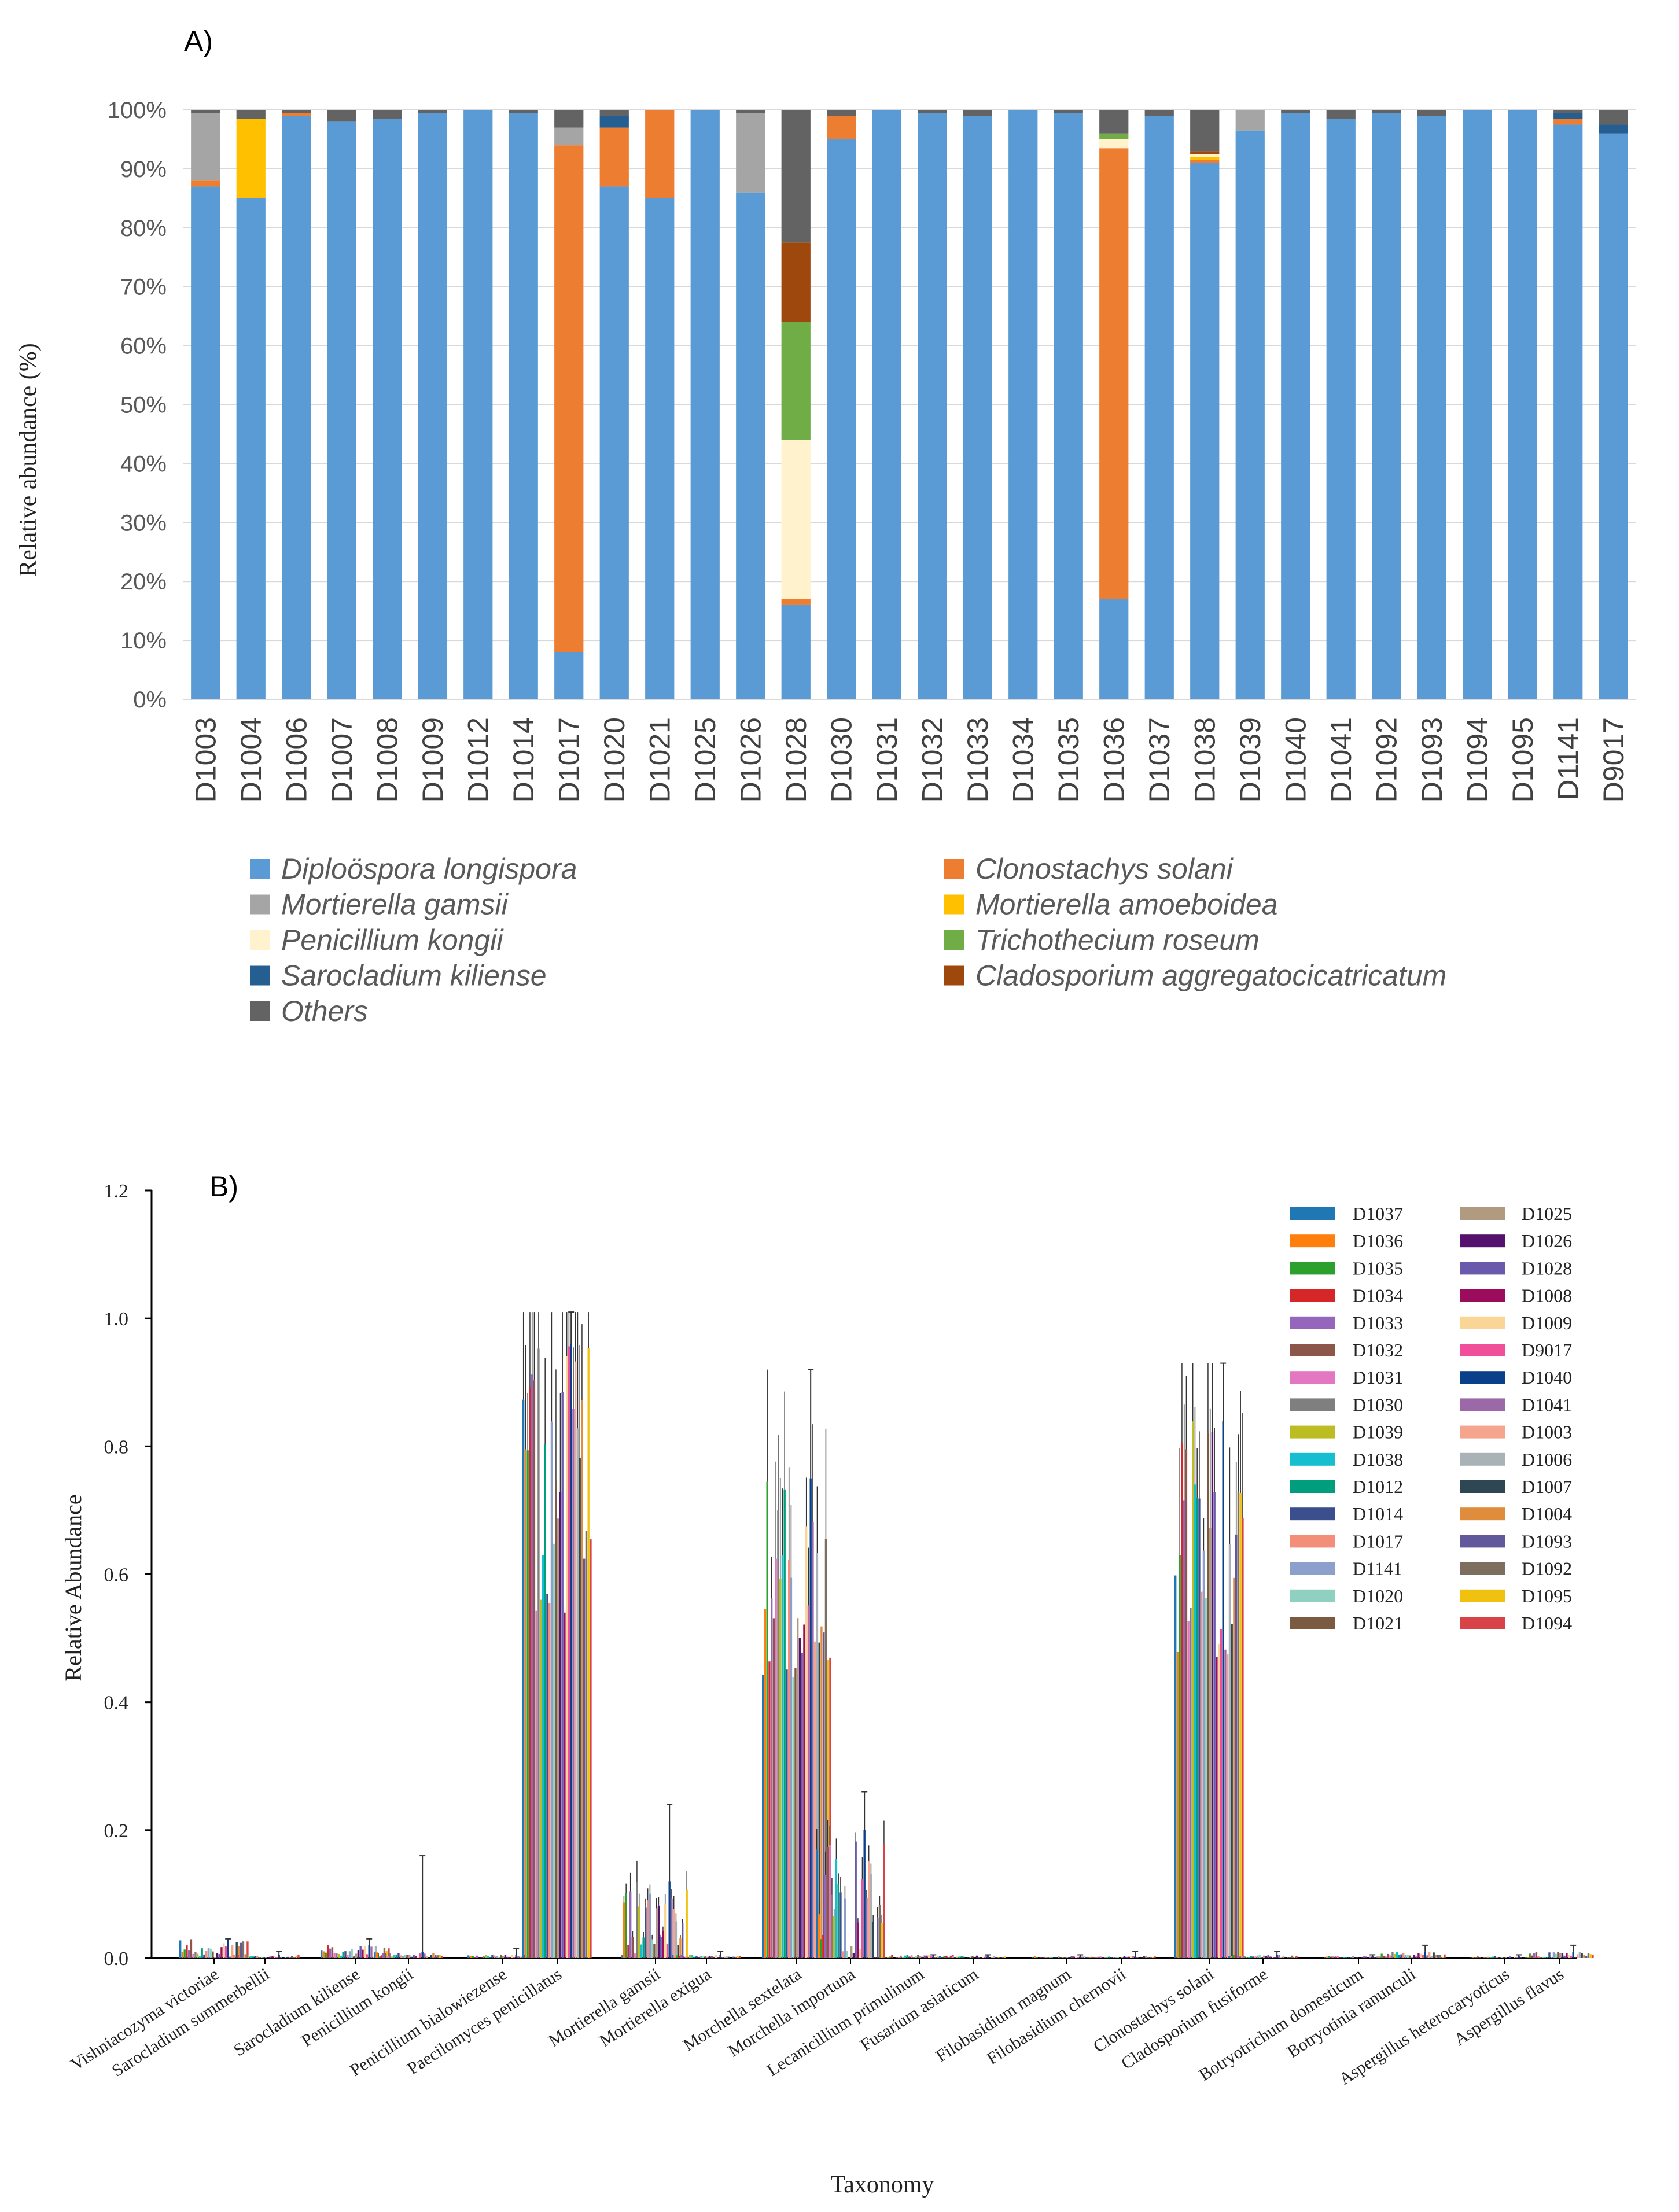 This screenshot has height=2212, width=1679. I want to click on bar-botryotinia-ranunculi-d1026, so click(1414, 1957).